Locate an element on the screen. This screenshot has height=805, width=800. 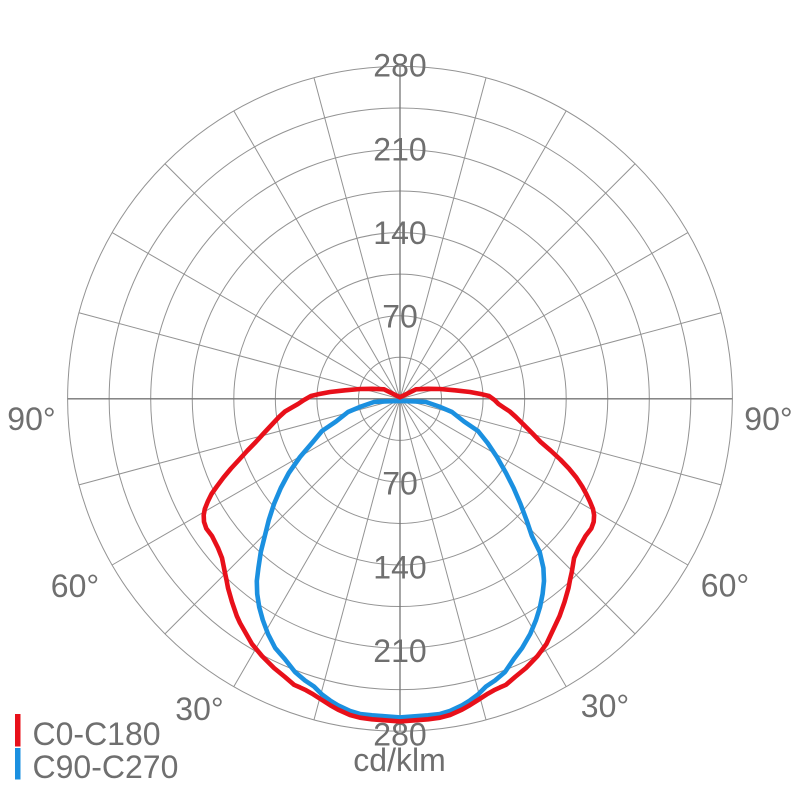
svg-text: 280 is located at coordinates (399, 66).